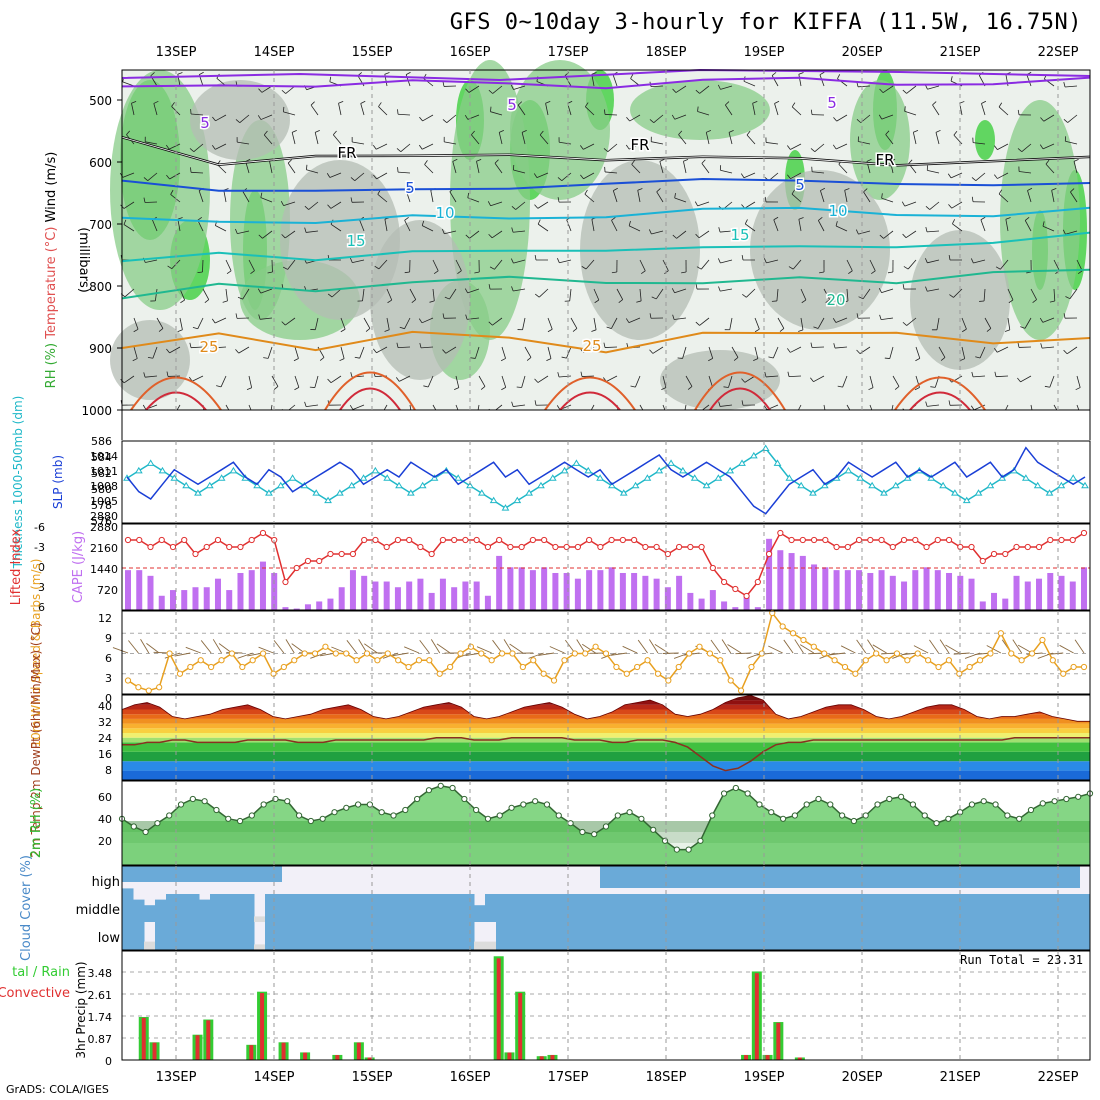 This screenshot has height=1100, width=1100. What do you see at coordinates (606, 1005) in the screenshot?
I see `precip-frame` at bounding box center [606, 1005].